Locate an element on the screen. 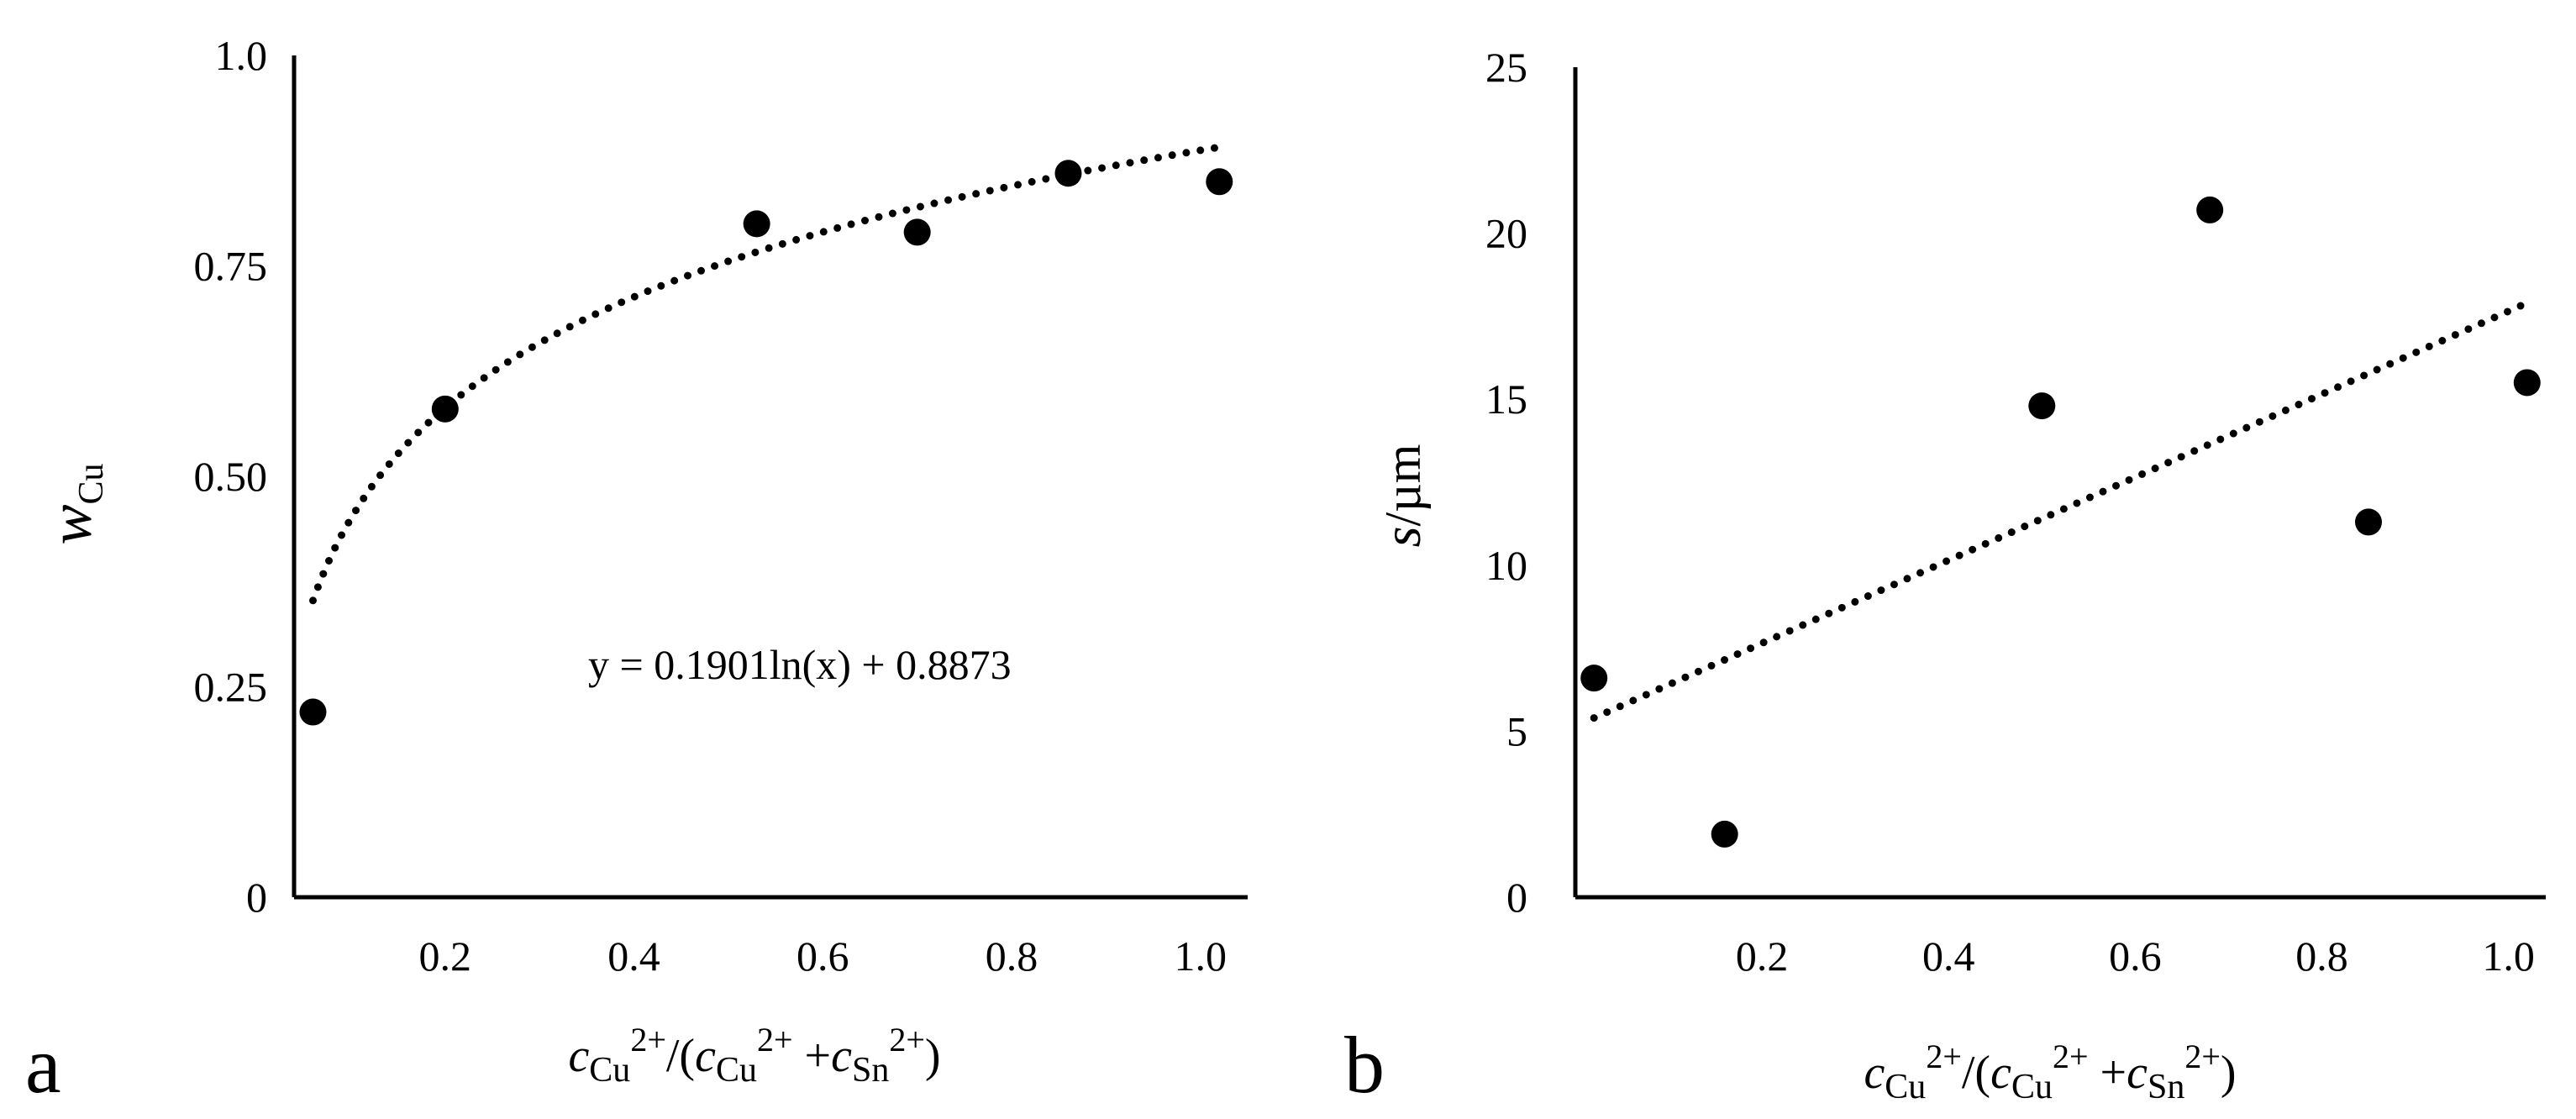 This screenshot has height=1119, width=2576. y-axis-title: wCu is located at coordinates (74, 503).